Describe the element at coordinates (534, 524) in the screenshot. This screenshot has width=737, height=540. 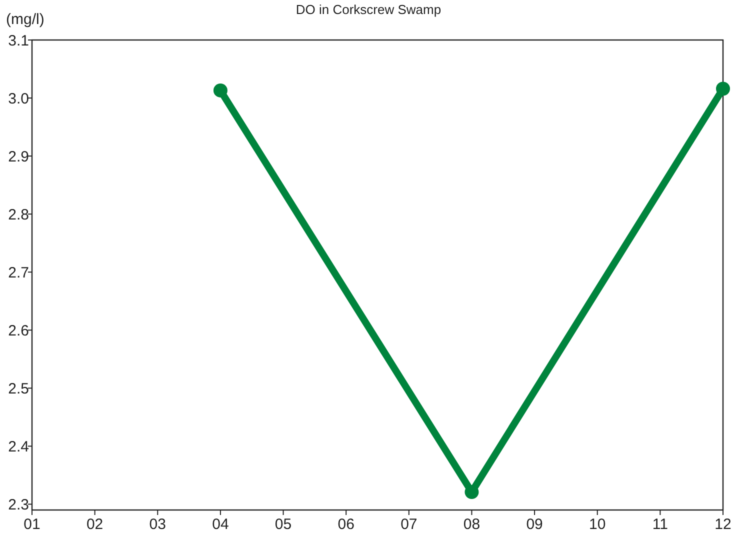
I see `x-tick-label: 09` at that location.